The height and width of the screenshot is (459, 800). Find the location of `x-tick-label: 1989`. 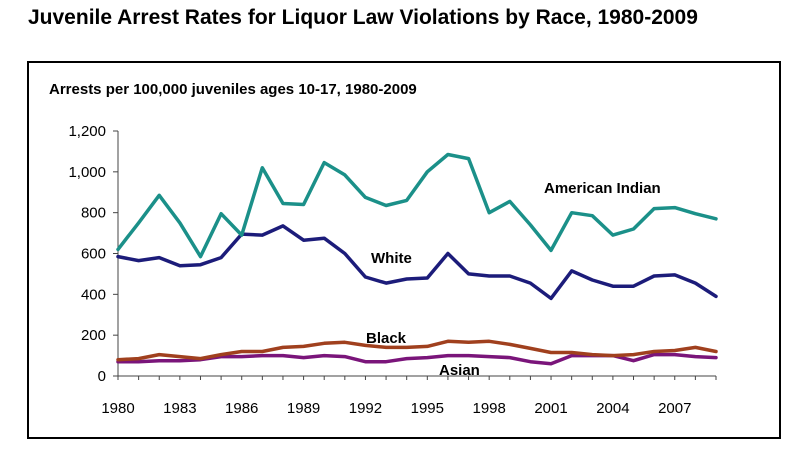

x-tick-label: 1989 is located at coordinates (303, 408).